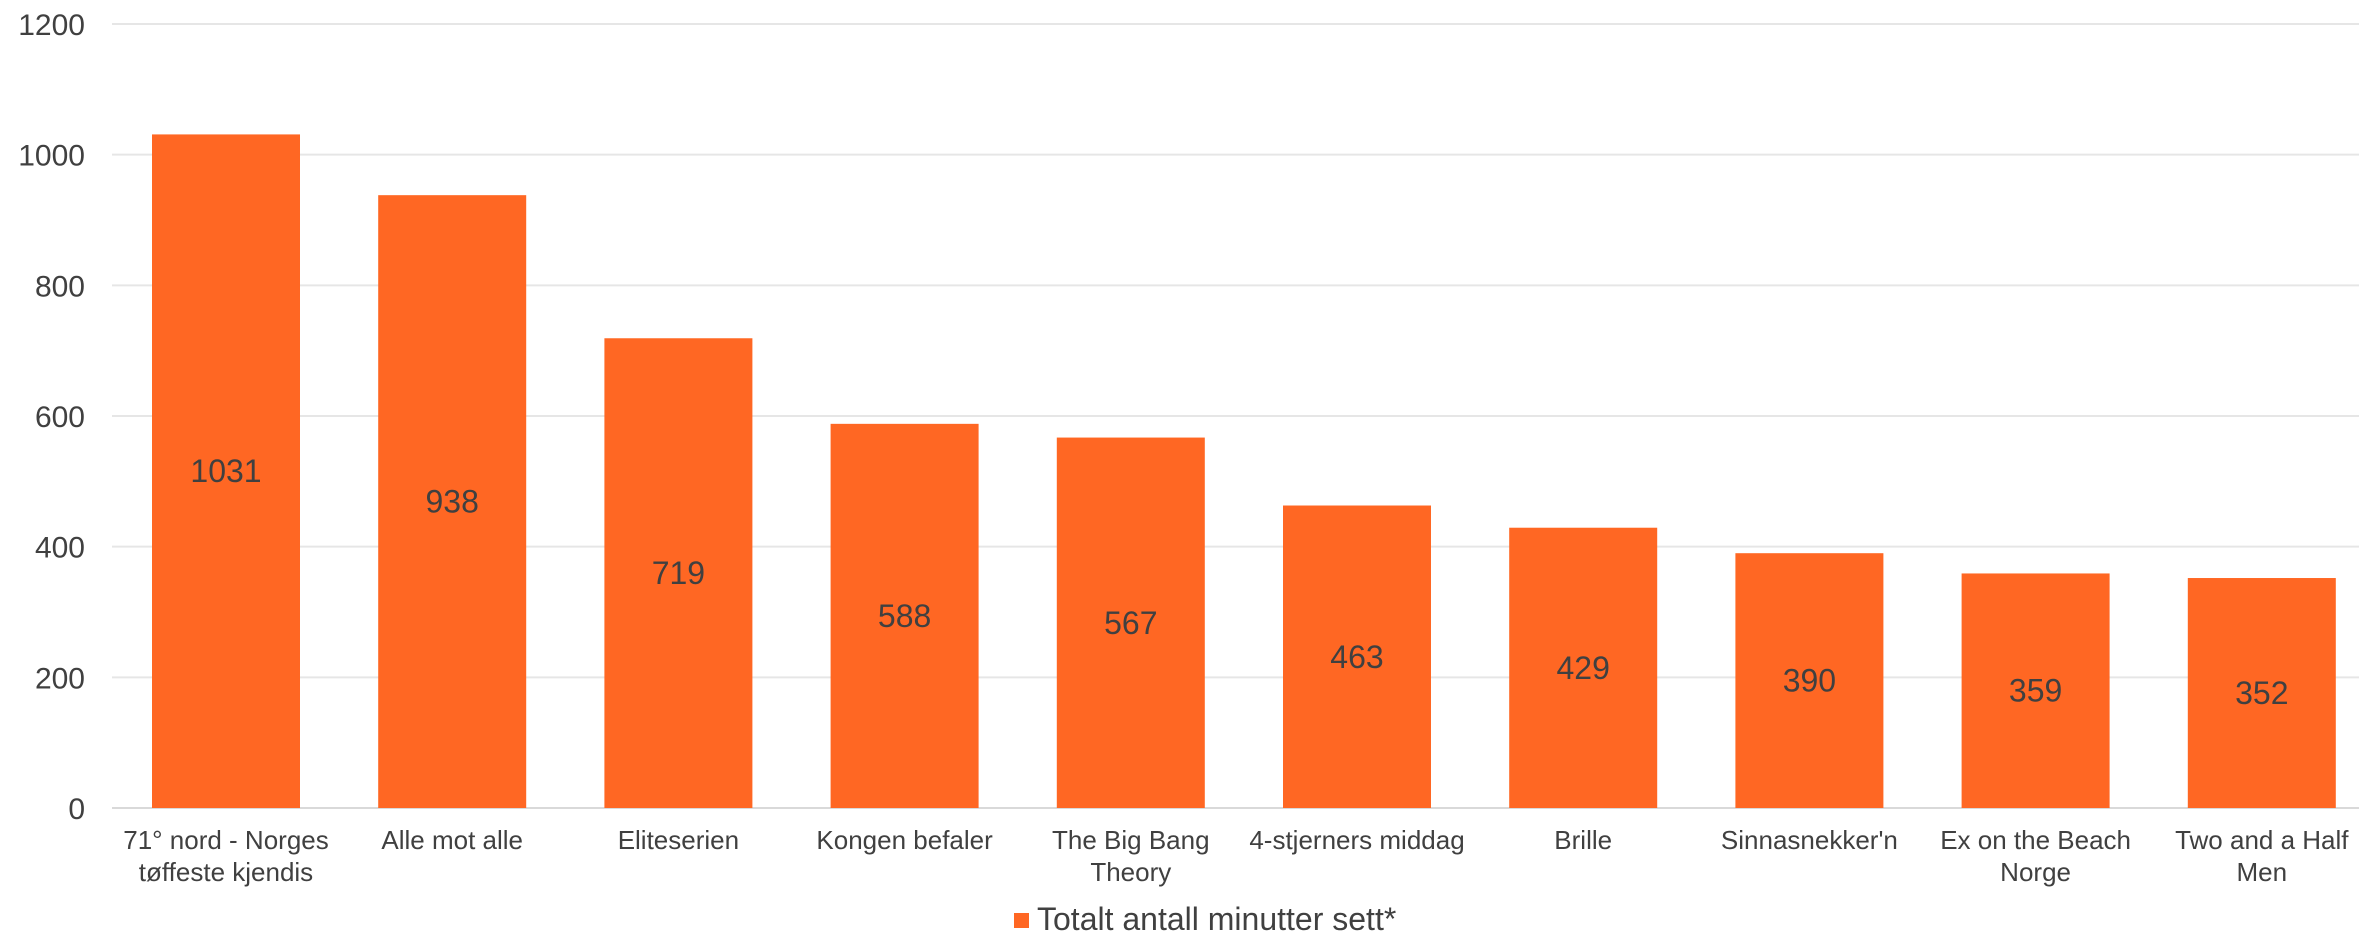 The height and width of the screenshot is (941, 2359). Describe the element at coordinates (1021, 920) in the screenshot. I see `legend-swatch` at that location.